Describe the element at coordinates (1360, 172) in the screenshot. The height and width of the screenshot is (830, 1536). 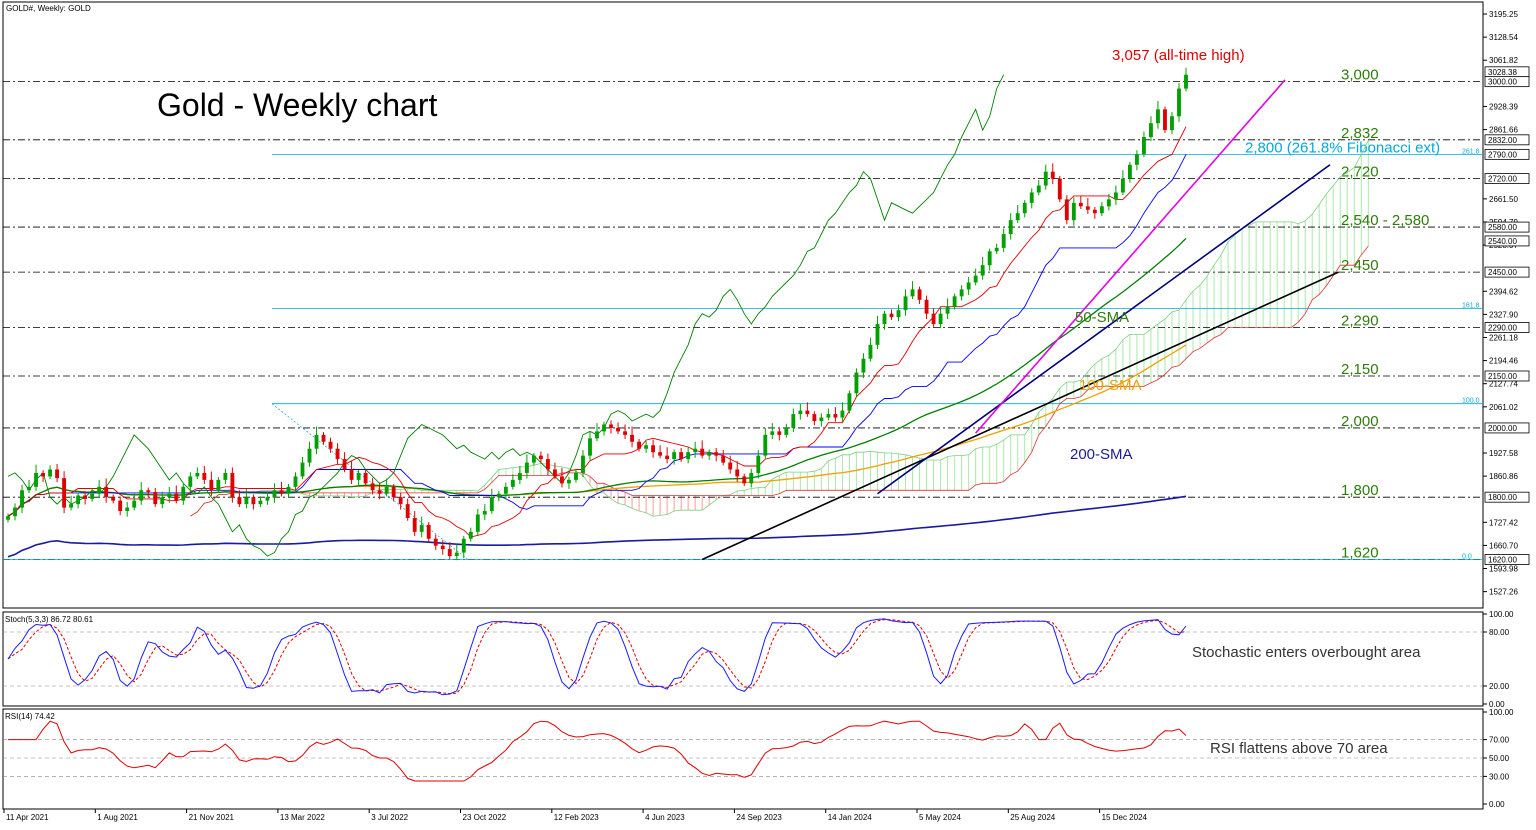
I see `level-label: 2,720` at that location.